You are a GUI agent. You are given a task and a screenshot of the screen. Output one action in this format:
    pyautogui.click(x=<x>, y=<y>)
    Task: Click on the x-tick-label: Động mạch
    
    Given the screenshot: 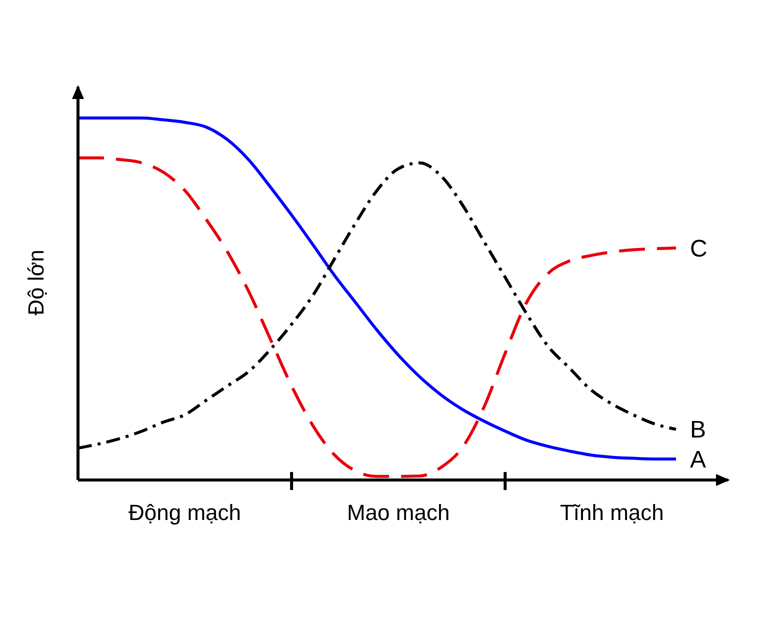 What is the action you would take?
    pyautogui.click(x=185, y=512)
    